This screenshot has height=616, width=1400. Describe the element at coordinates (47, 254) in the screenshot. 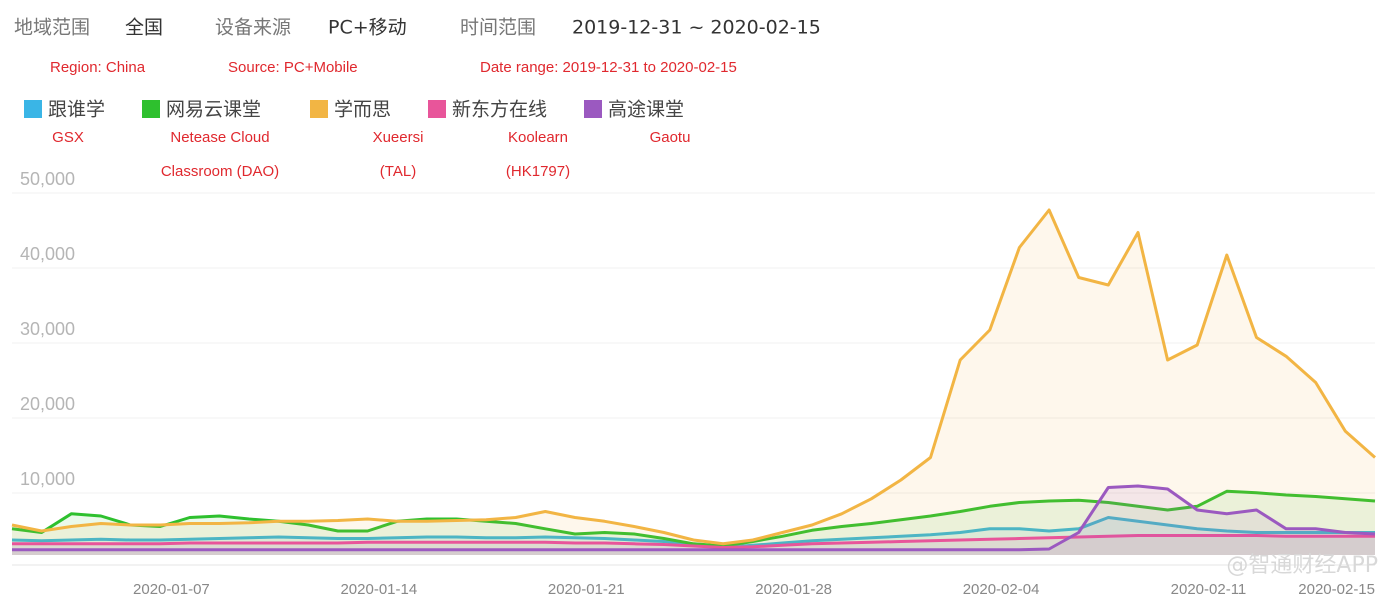

I see `y-tick-label: 40,000` at that location.